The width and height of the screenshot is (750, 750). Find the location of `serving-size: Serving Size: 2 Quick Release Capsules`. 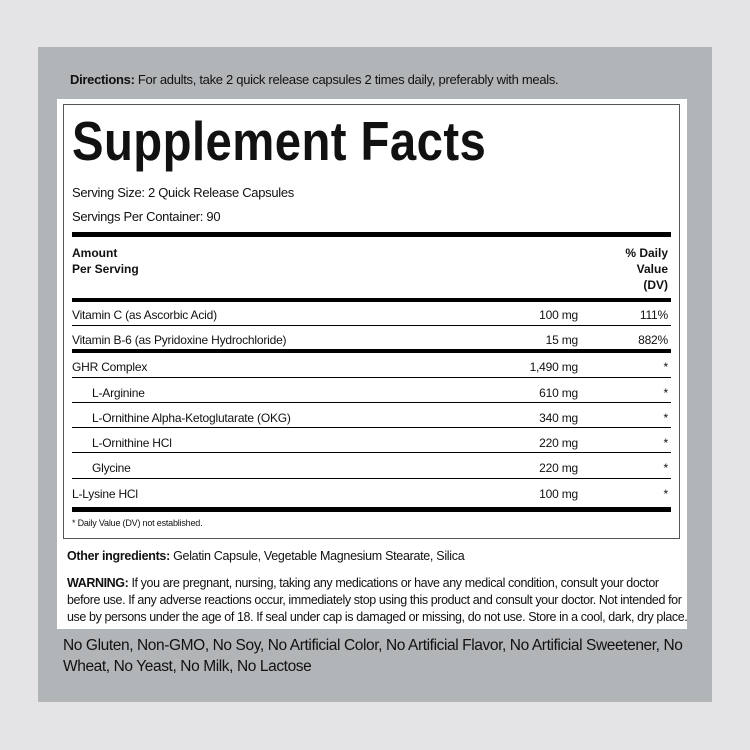

serving-size: Serving Size: 2 Quick Release Capsules is located at coordinates (183, 192).